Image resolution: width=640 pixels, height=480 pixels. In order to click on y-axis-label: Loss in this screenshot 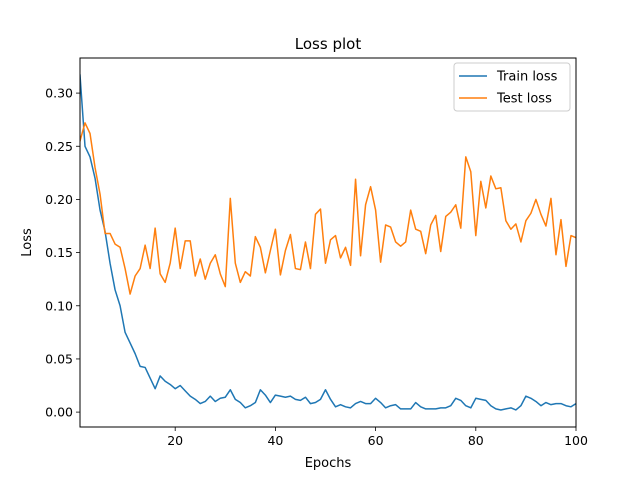, I will do `click(27, 242)`.